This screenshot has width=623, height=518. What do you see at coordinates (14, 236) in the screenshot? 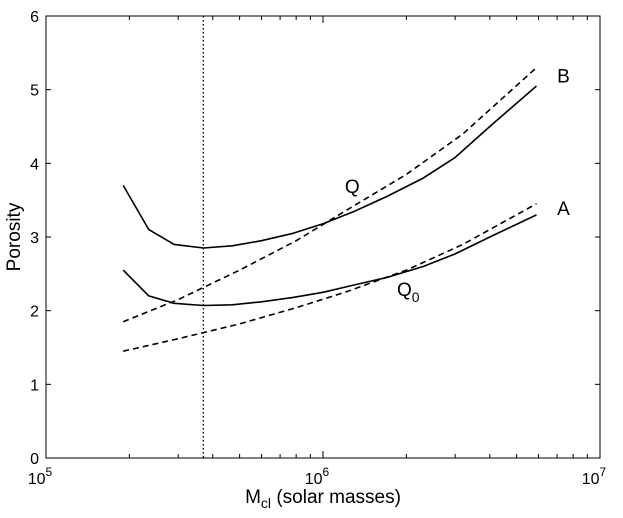
I see `y-axis-label: Porosity` at bounding box center [14, 236].